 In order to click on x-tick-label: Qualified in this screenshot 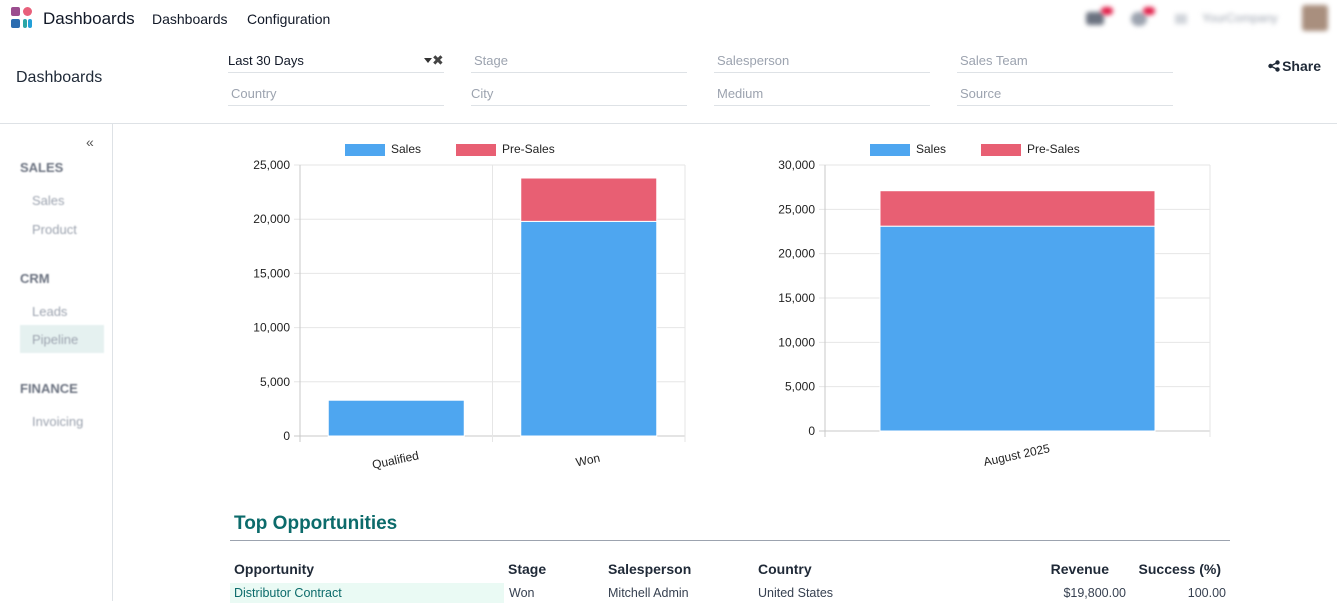, I will do `click(395, 460)`.